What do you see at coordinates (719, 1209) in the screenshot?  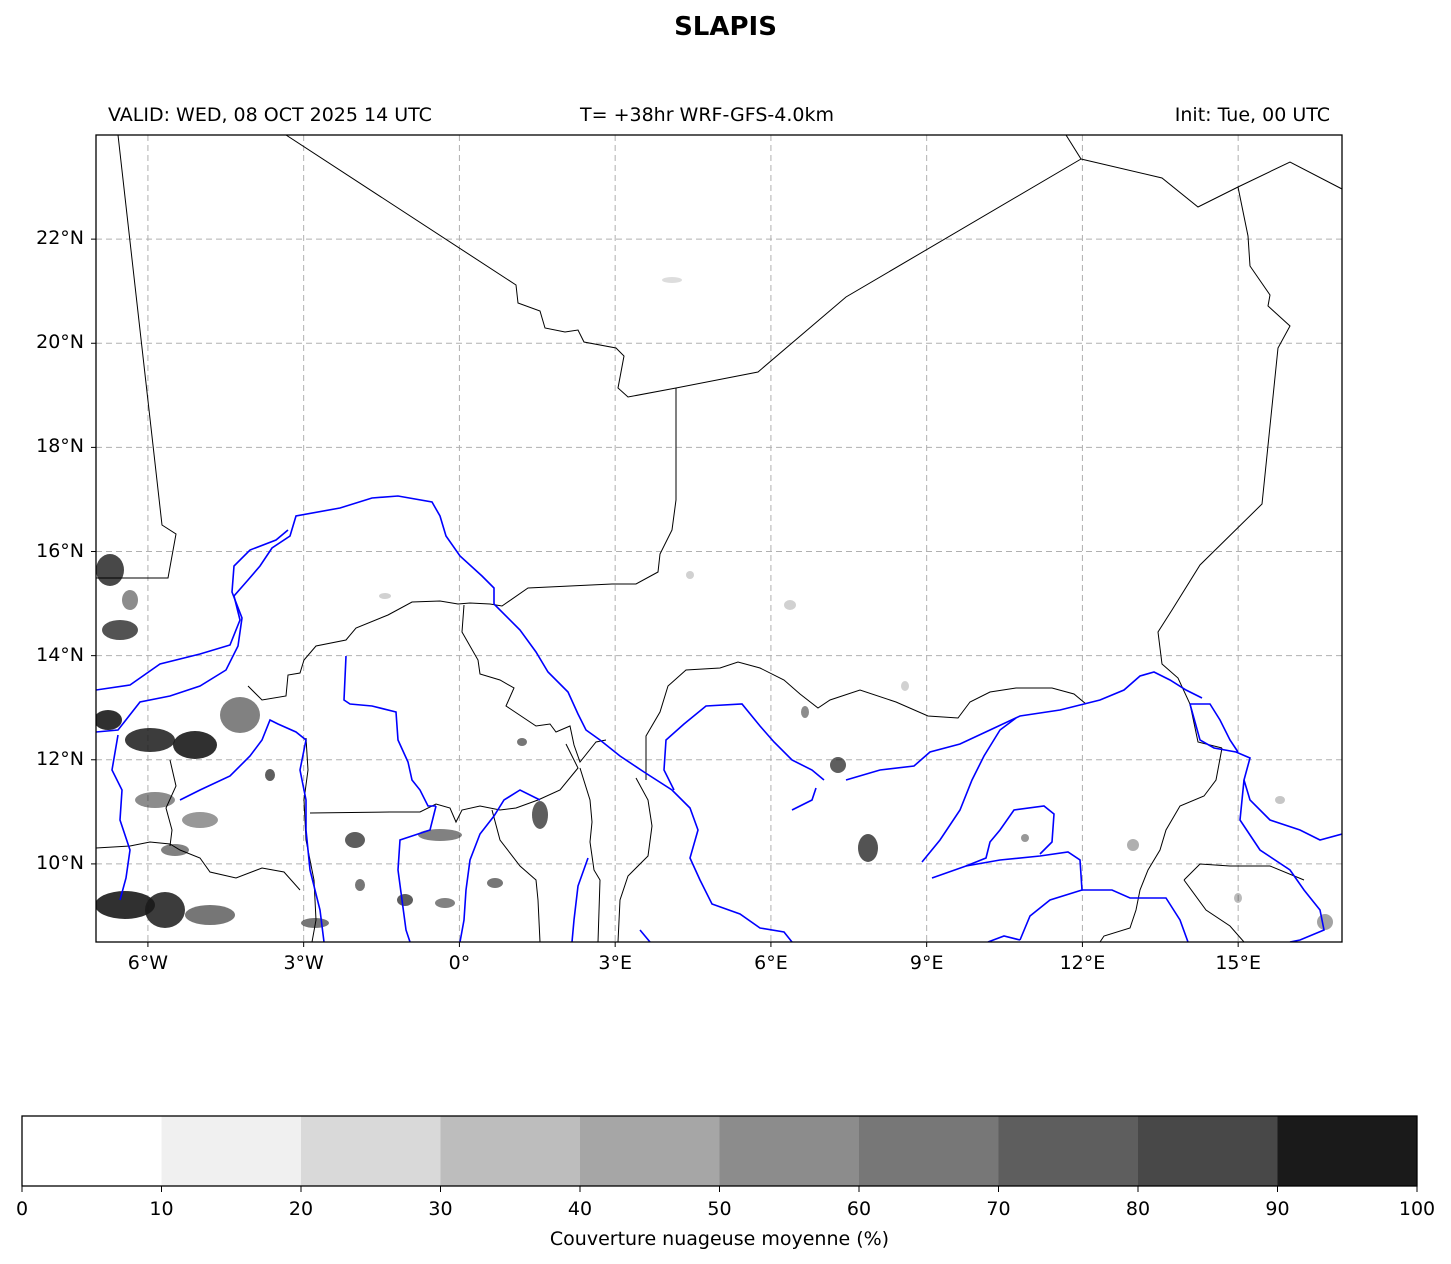 I see `colorbar-tick-label: 50` at bounding box center [719, 1209].